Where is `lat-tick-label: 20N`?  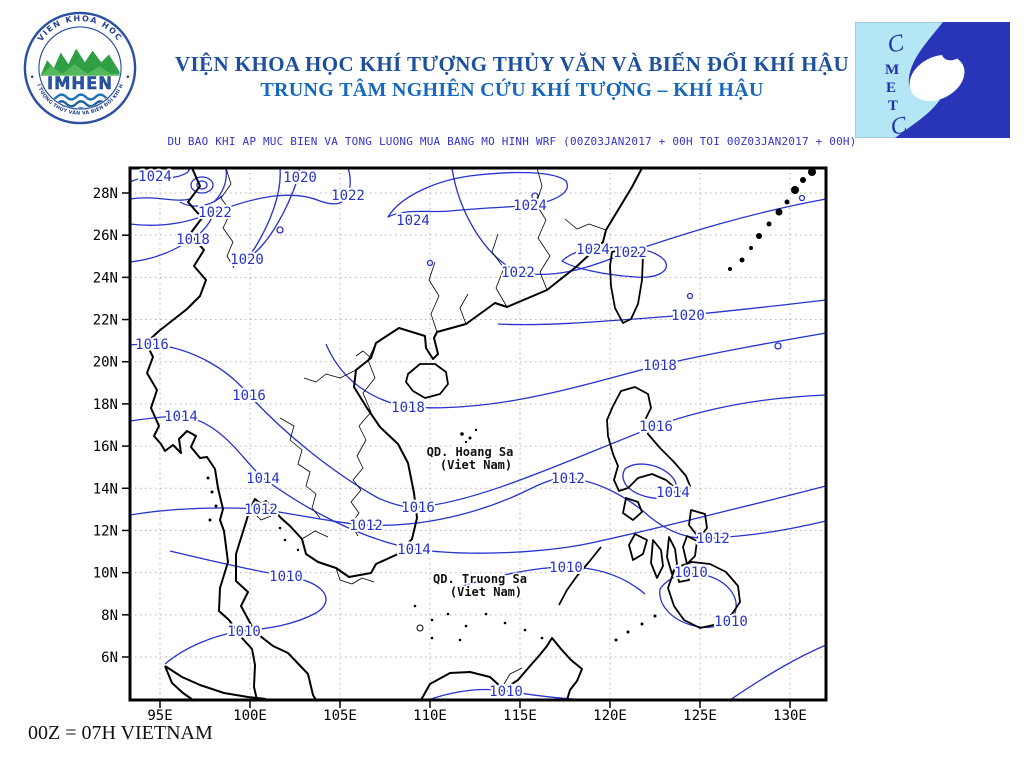
lat-tick-label: 20N is located at coordinates (105, 363).